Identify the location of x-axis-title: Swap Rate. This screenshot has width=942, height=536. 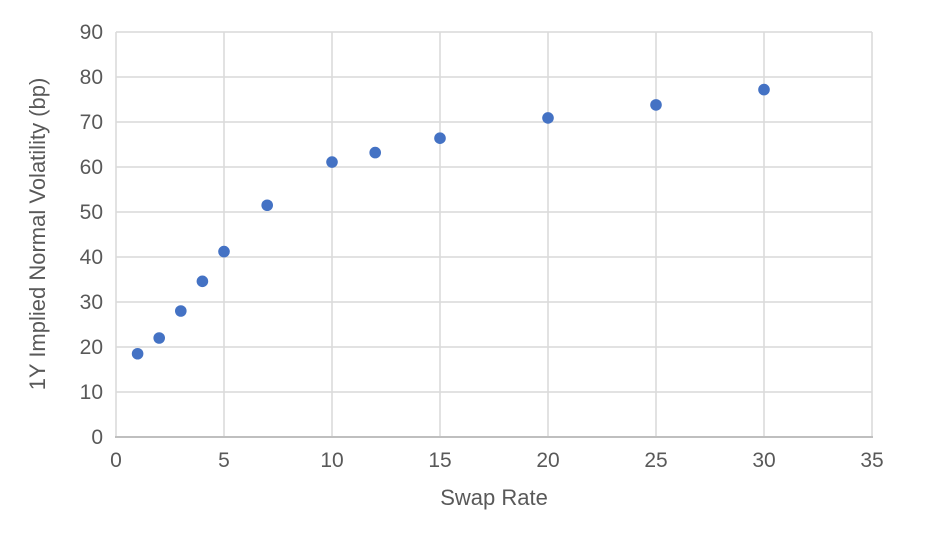
(494, 497).